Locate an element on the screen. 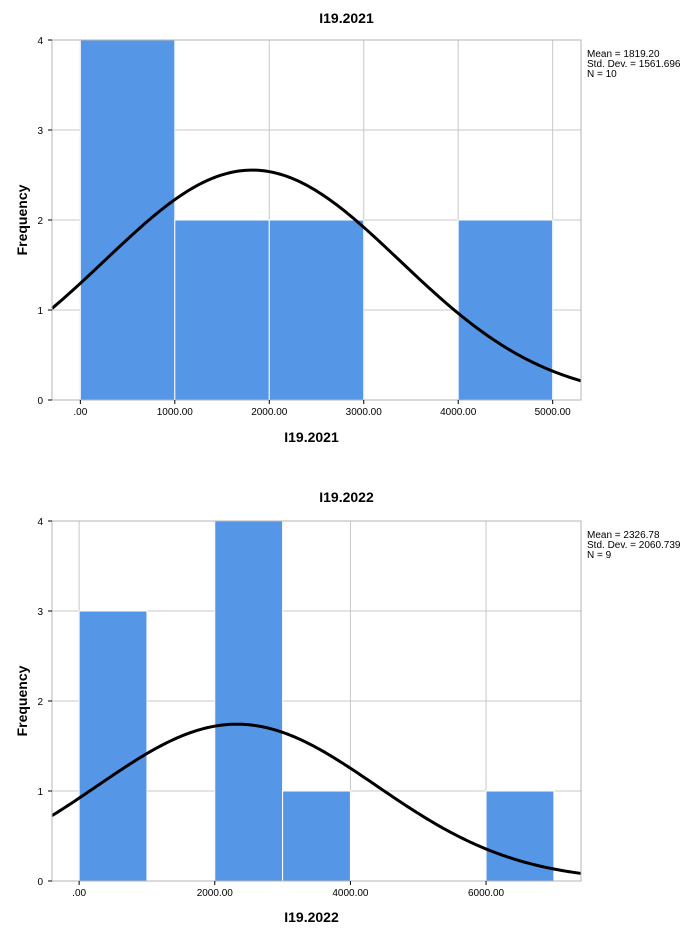  stats-text: Std. Dev. = 1561.696 is located at coordinates (634, 64).